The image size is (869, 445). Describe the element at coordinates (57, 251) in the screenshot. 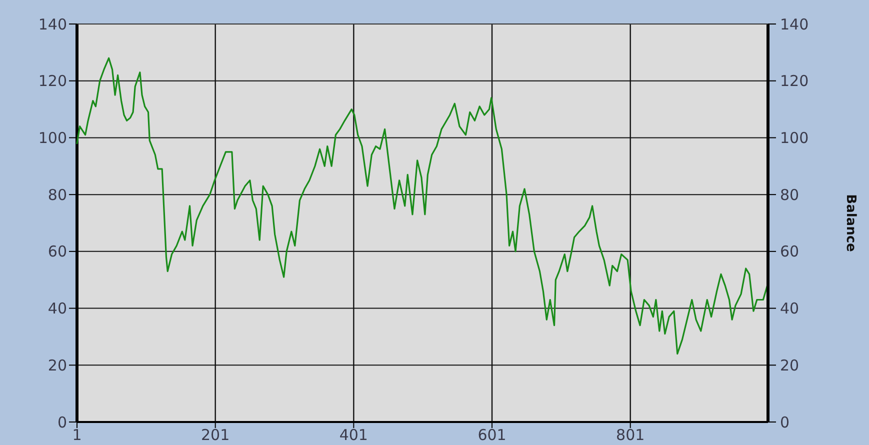

I see `y-tick-label: 60` at that location.